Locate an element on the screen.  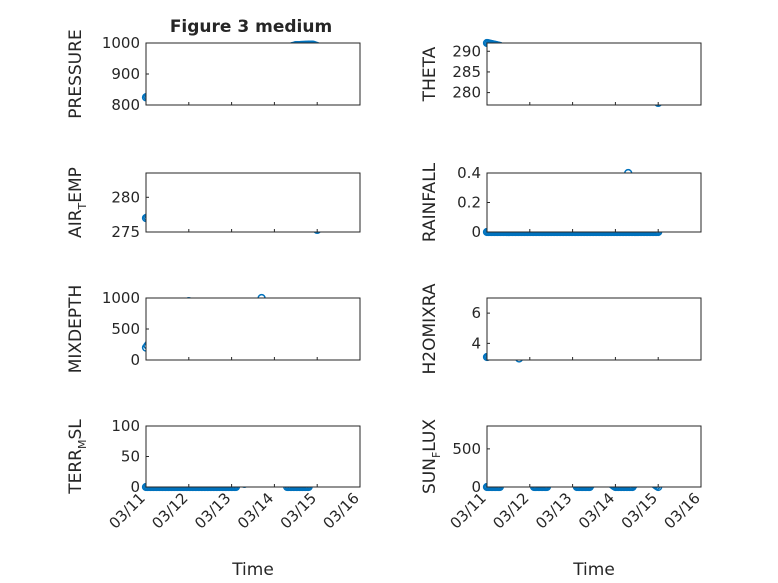
y-tick-label: 900 is located at coordinates (125, 74).